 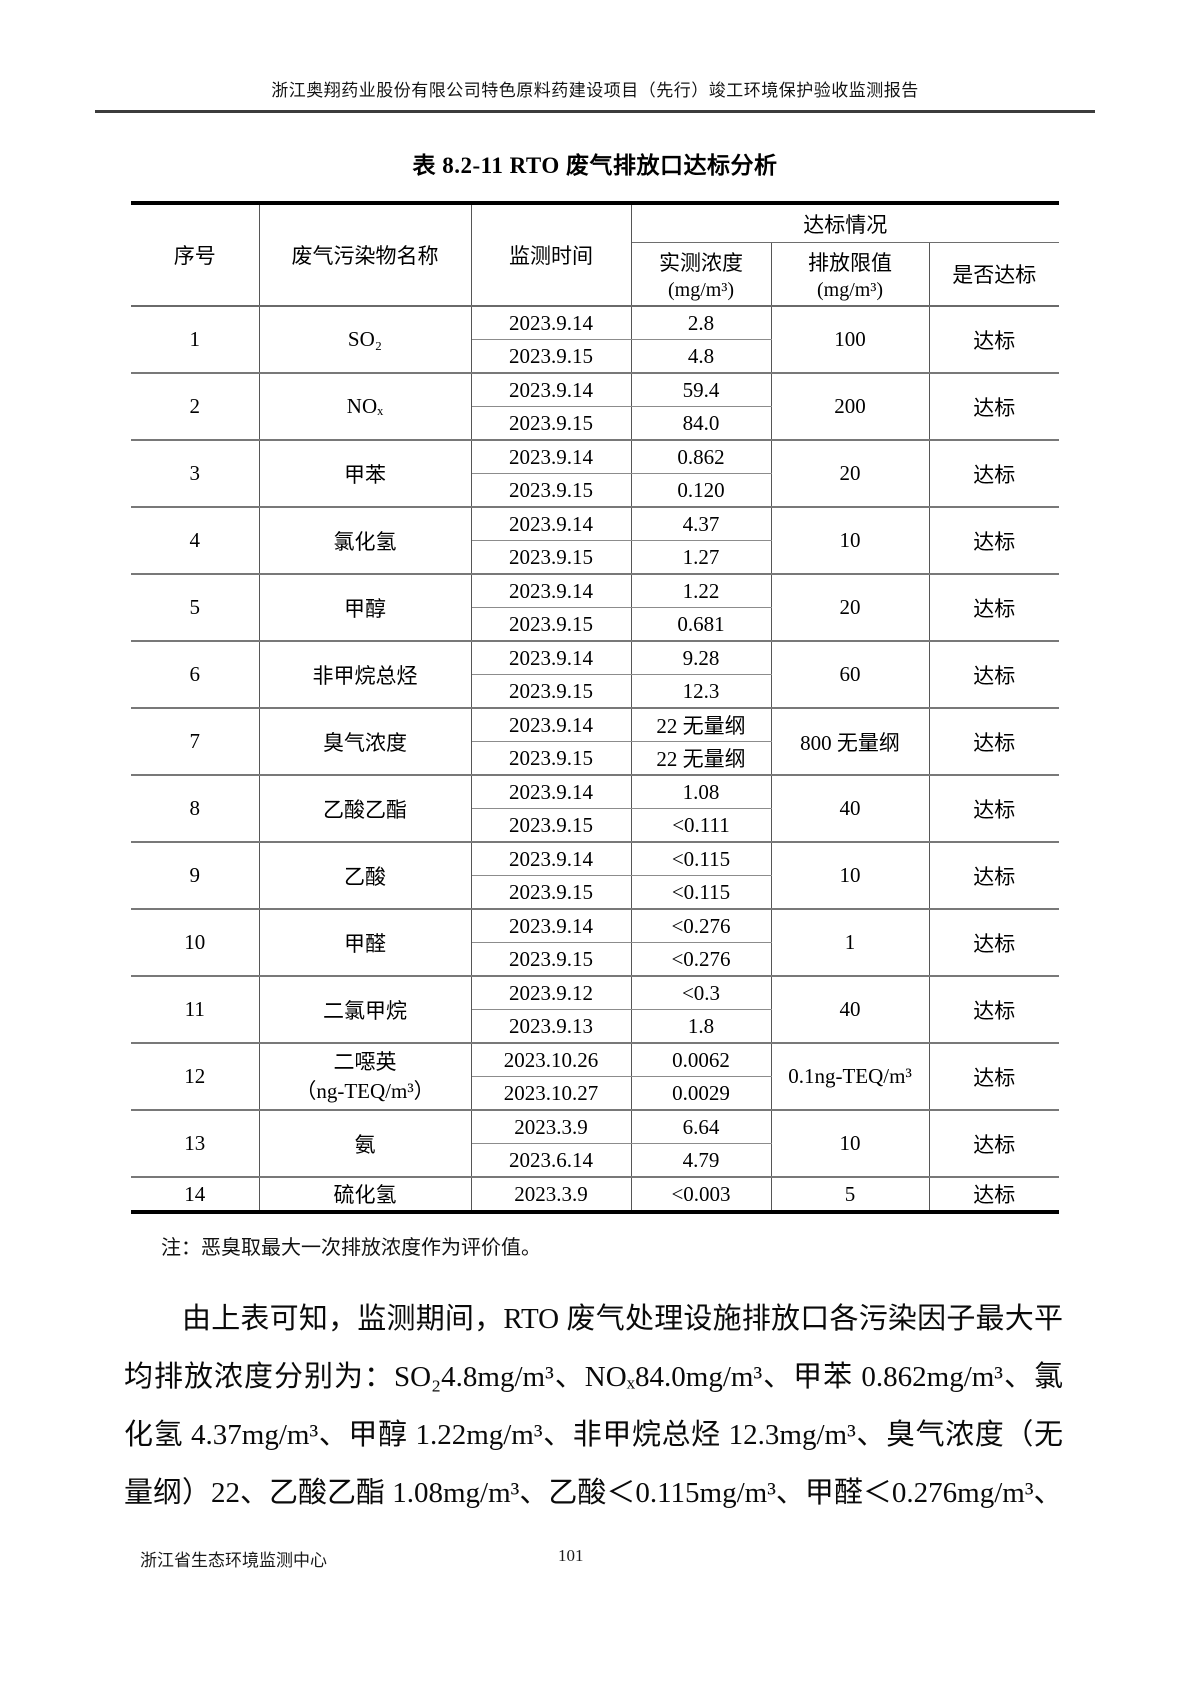 I want to click on row-date: 2023.10.27, so click(x=551, y=1093).